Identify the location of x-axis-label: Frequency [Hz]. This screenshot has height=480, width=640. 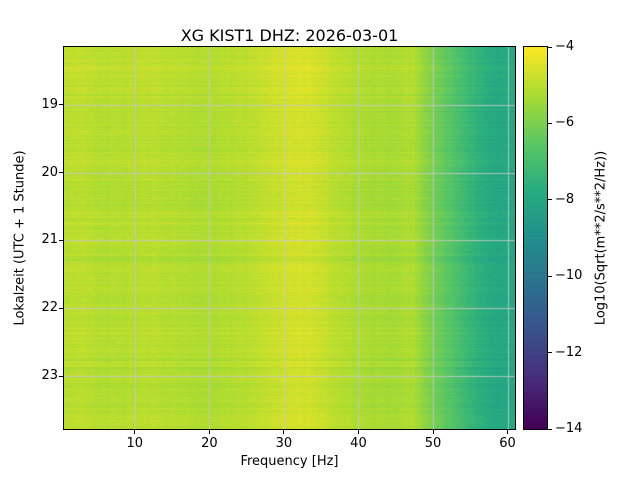
(289, 461).